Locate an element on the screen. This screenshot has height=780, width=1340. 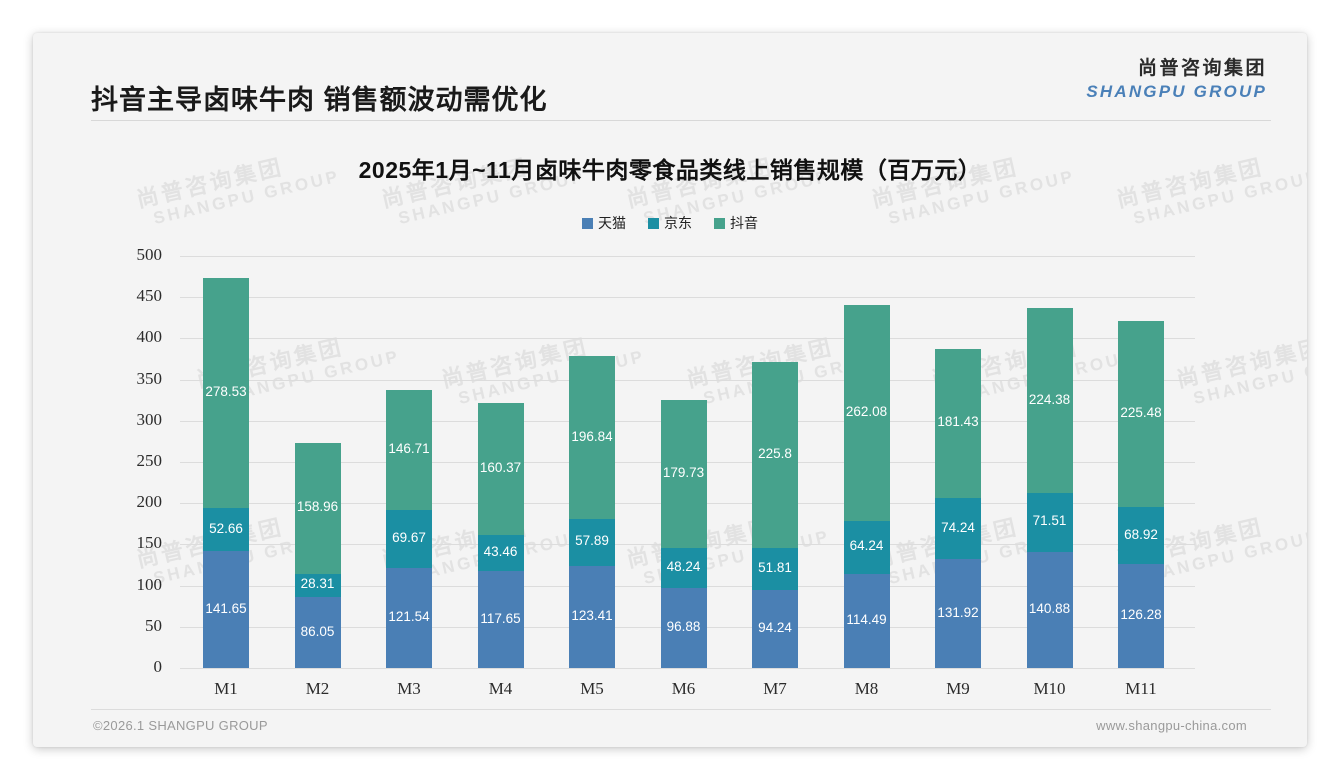
bar-segment-抖音: 179.73 is located at coordinates (683, 474).